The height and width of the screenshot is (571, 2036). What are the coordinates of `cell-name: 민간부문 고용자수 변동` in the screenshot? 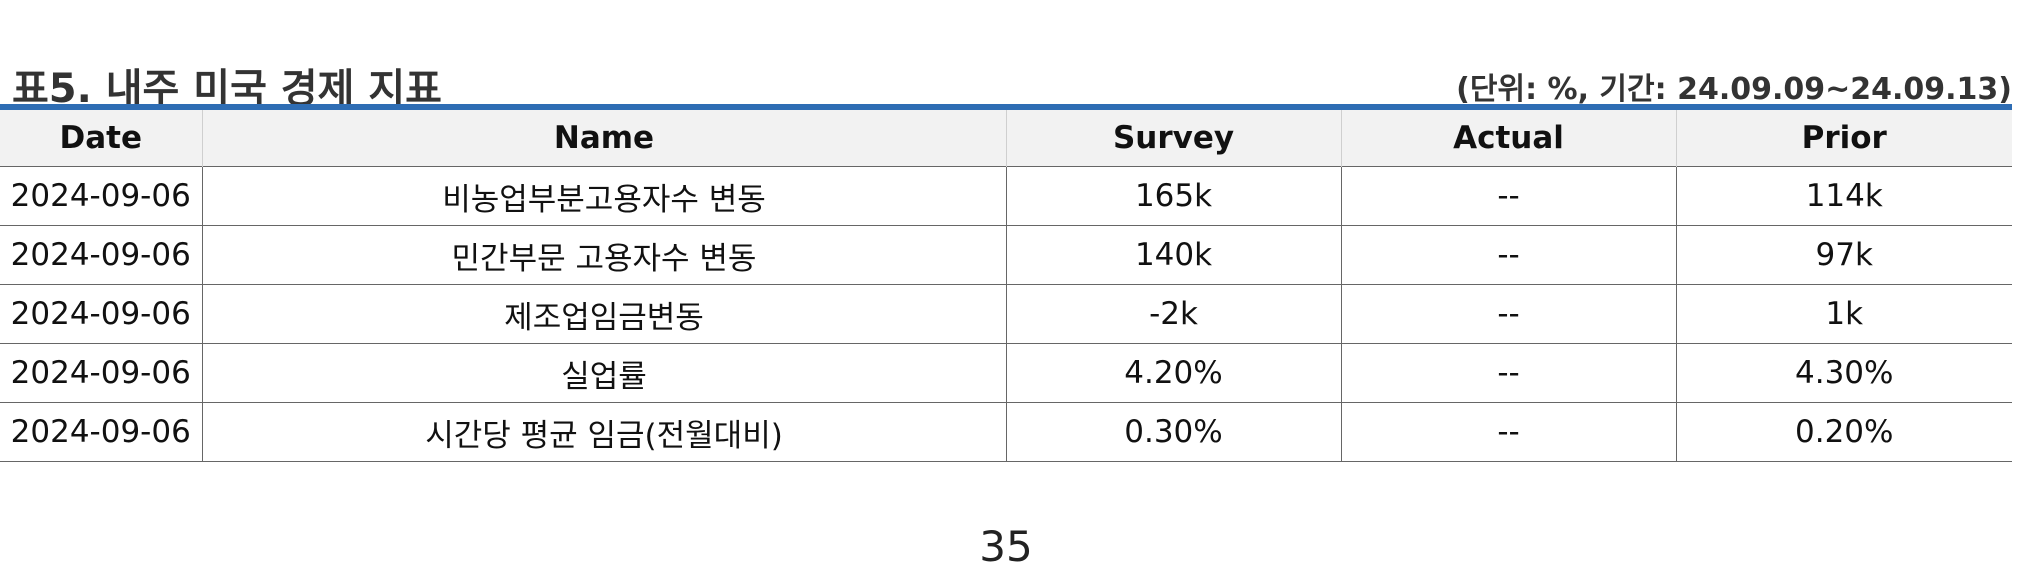 It's located at (603, 255).